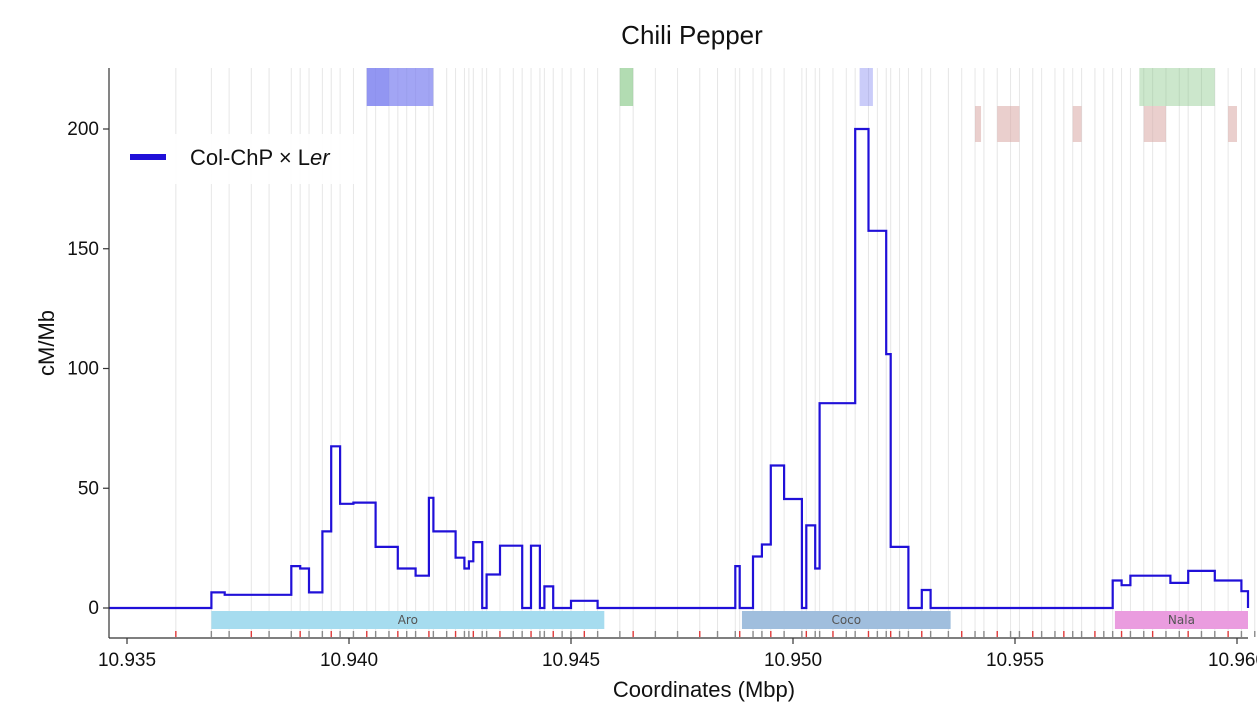  Describe the element at coordinates (1015, 660) in the screenshot. I see `x-tick-label: 10.955` at that location.